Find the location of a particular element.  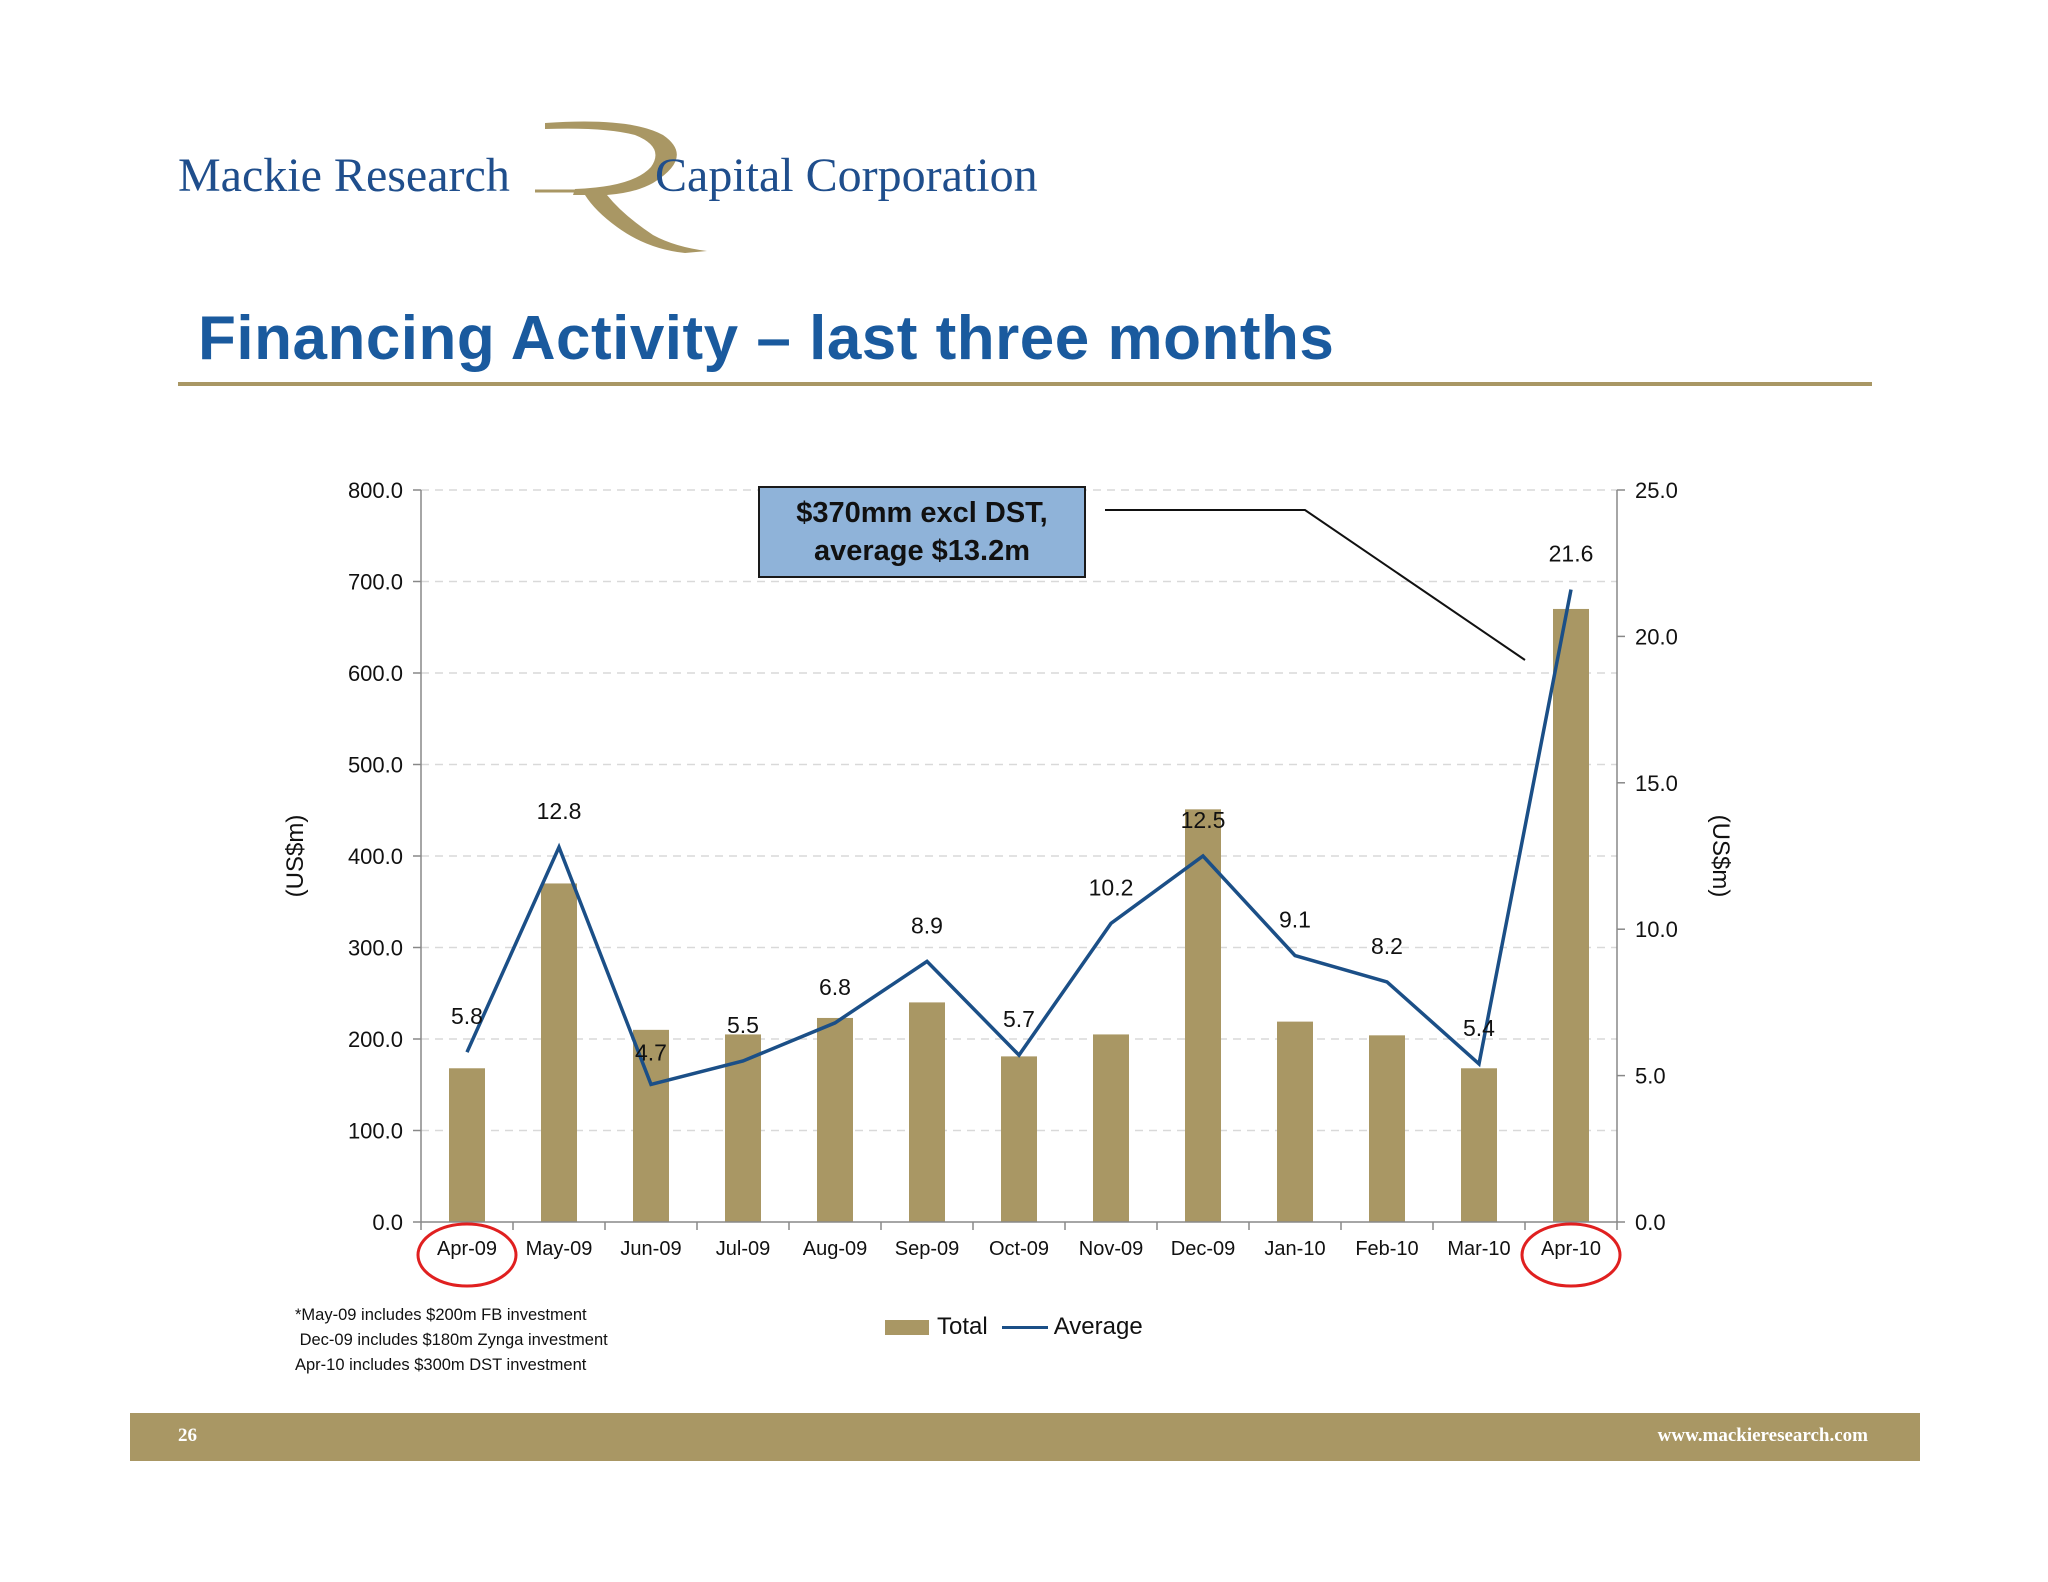

y-left-tick-label: 500.0 is located at coordinates (375, 765).